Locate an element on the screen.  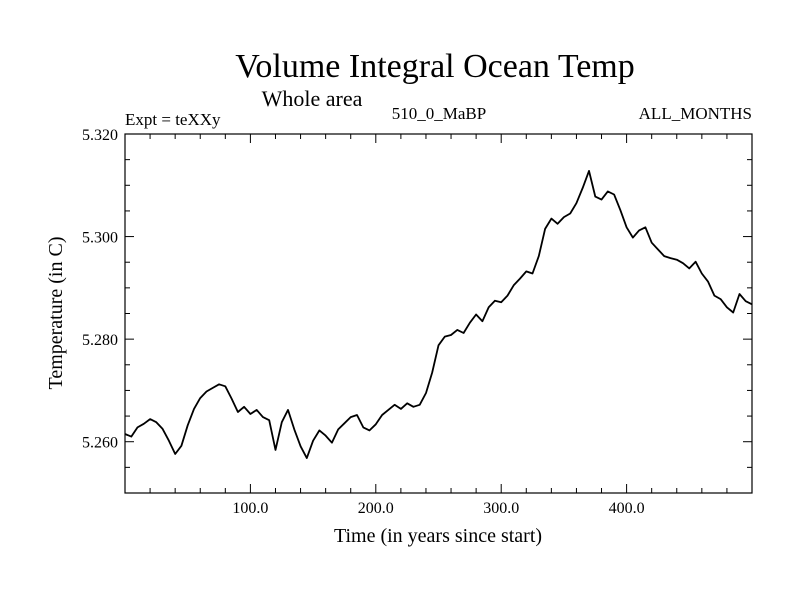
y-tick-label: 5.300 is located at coordinates (100, 238).